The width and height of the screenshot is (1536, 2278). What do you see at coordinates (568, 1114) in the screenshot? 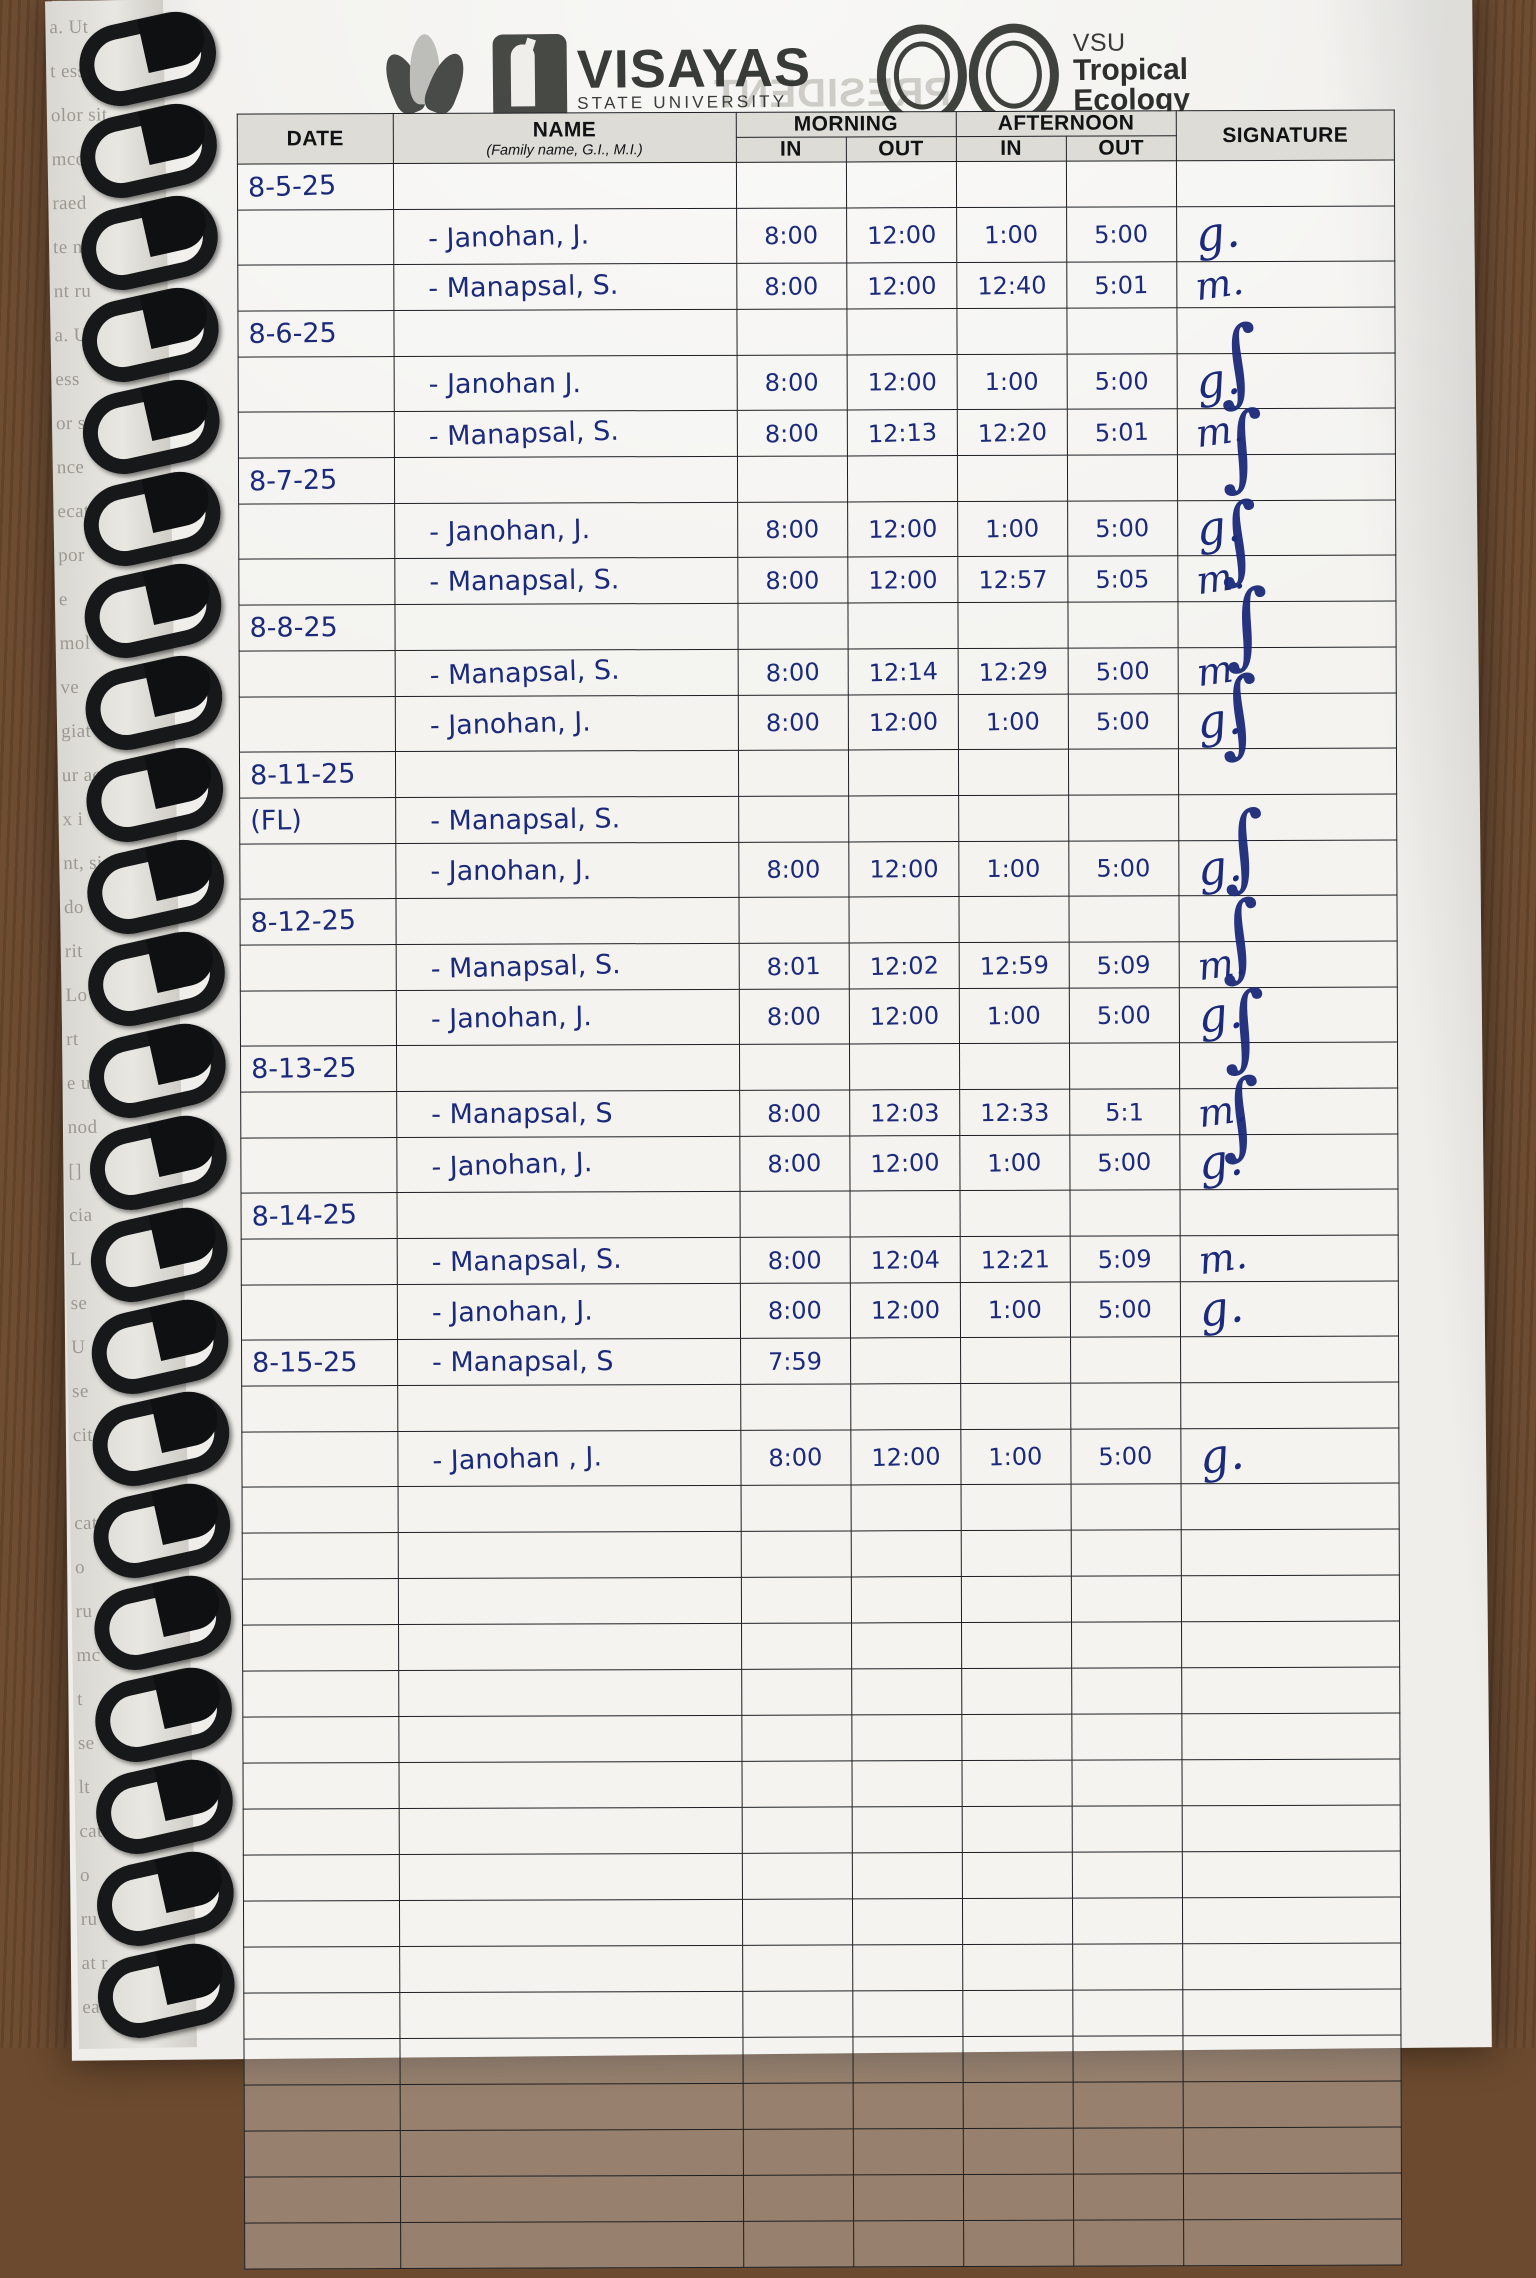
I see `cell-name: - Manapsal, S` at bounding box center [568, 1114].